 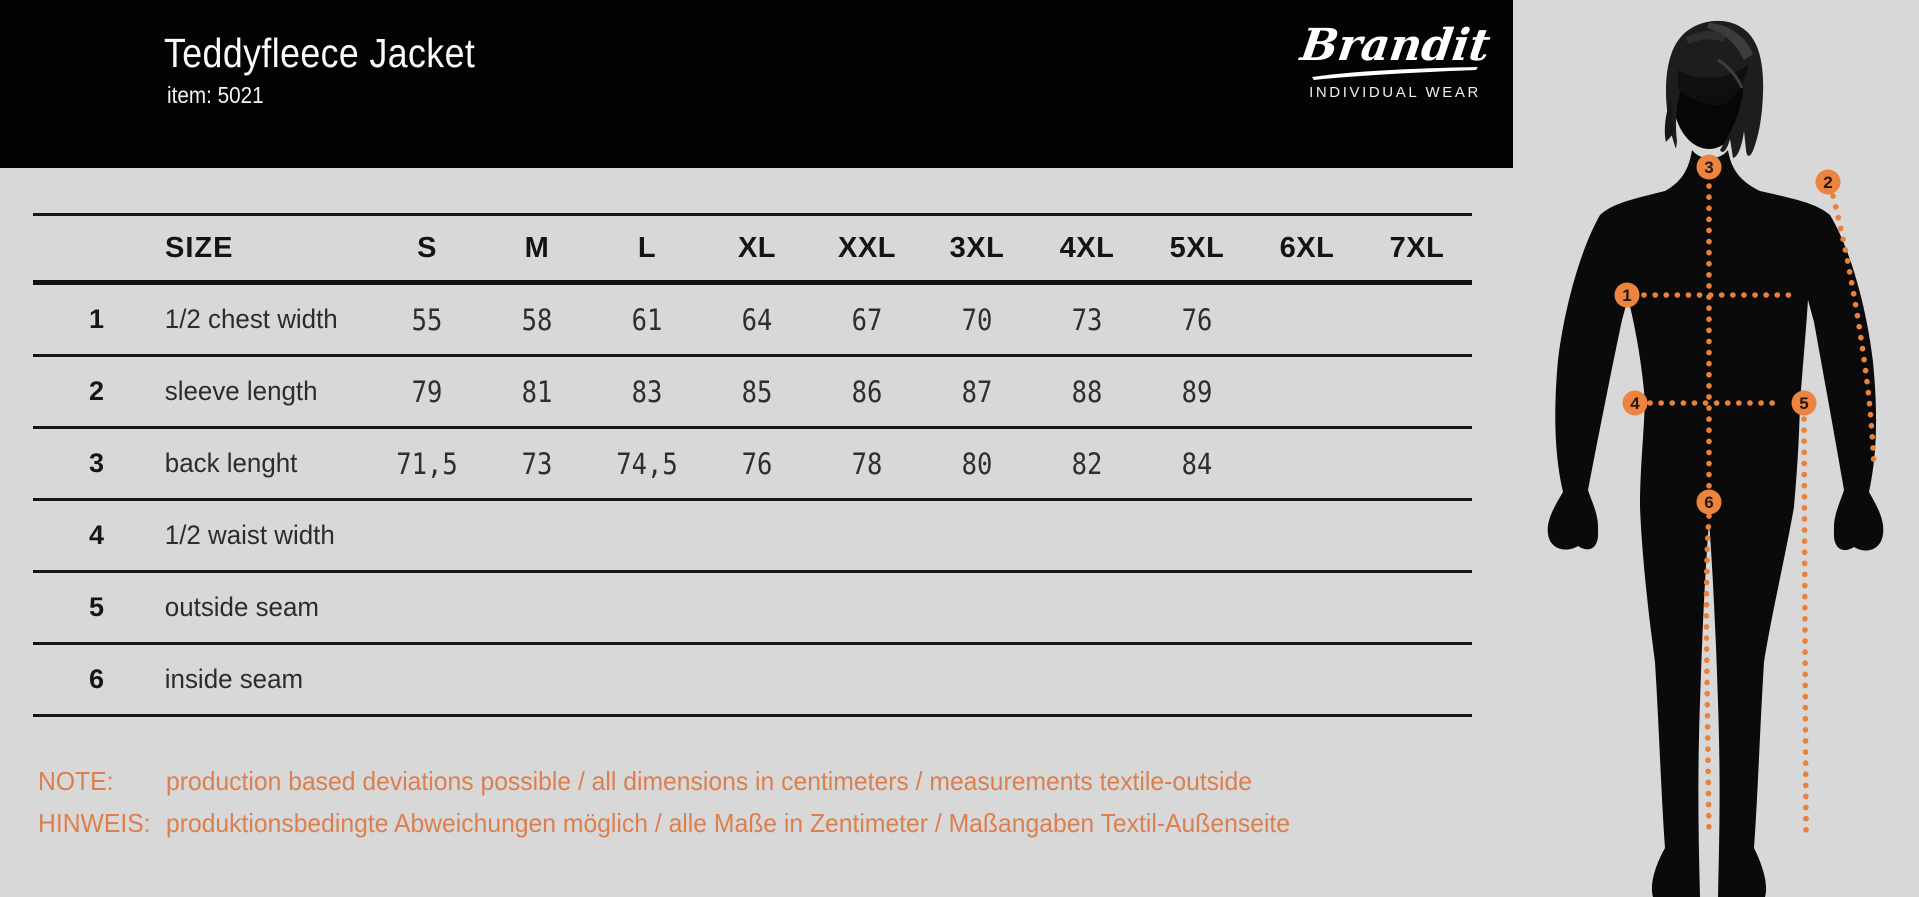 I want to click on cell-value: 81, so click(x=537, y=391).